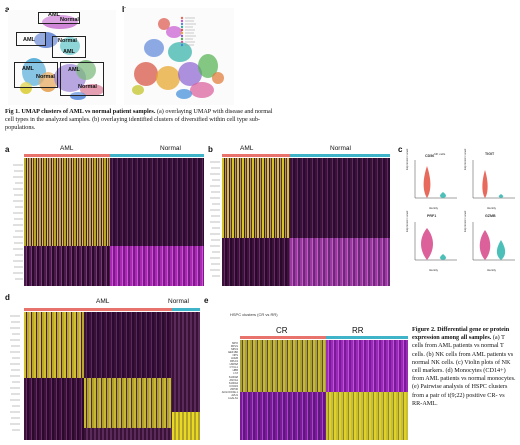 This screenshot has height=445, width=520. I want to click on heatmap-a, so click(114, 220).